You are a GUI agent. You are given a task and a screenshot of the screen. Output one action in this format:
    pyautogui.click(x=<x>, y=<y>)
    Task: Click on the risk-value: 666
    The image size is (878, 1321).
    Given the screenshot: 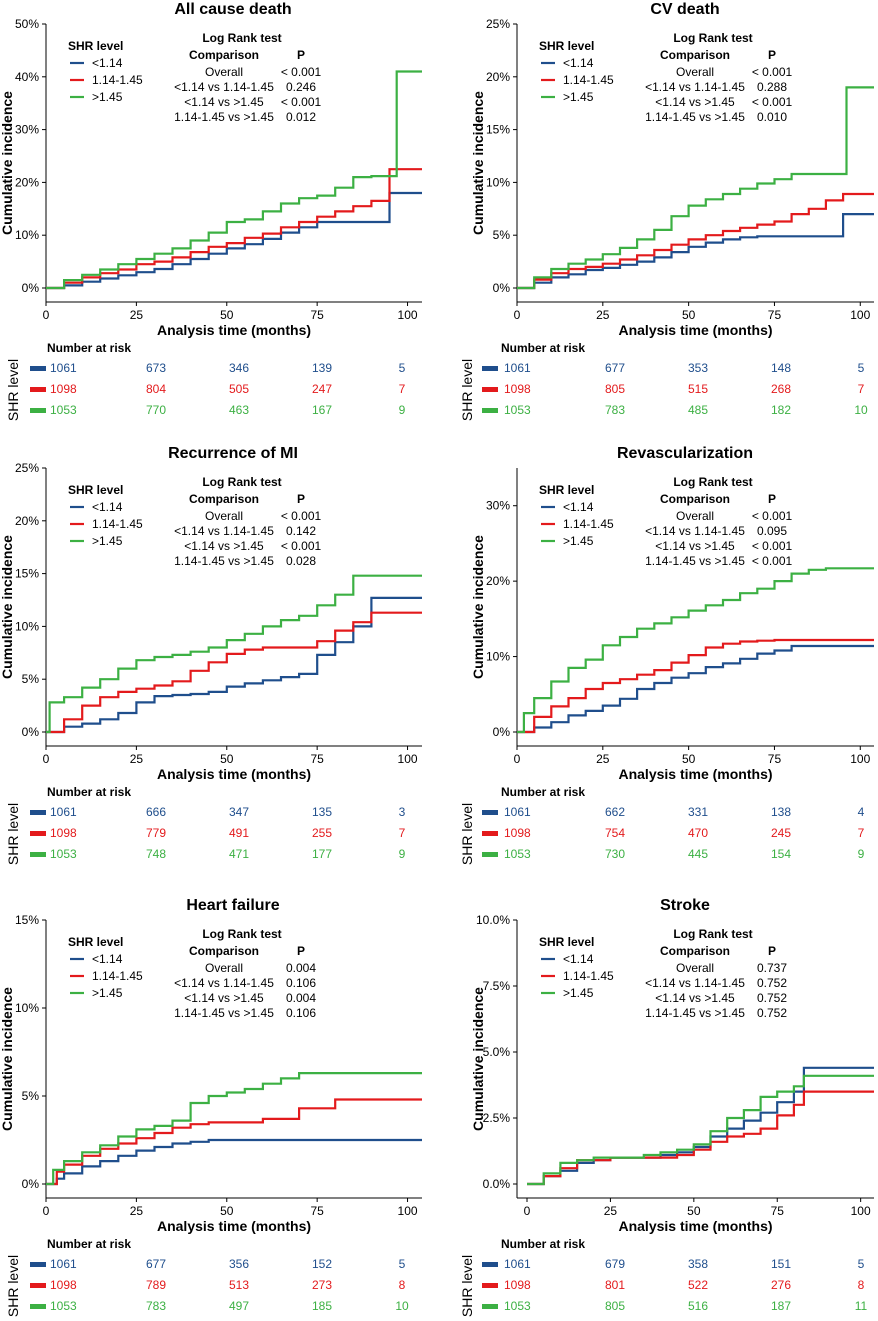 What is the action you would take?
    pyautogui.click(x=156, y=812)
    